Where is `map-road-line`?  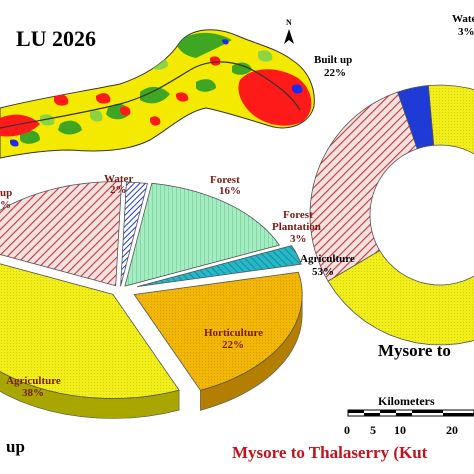
map-road-line is located at coordinates (150, 95).